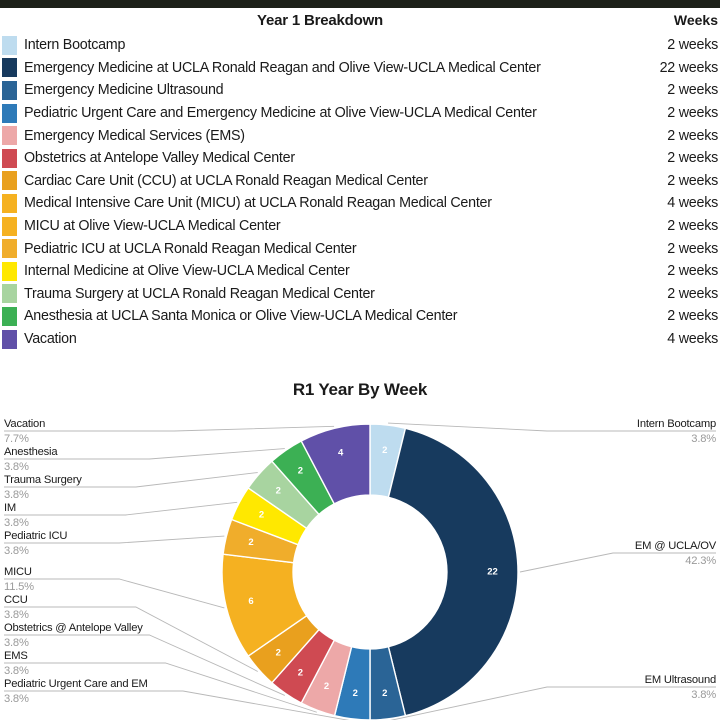 The image size is (720, 720). What do you see at coordinates (134, 135) in the screenshot?
I see `rotation-label: Emergency Medical Services (EMS)` at bounding box center [134, 135].